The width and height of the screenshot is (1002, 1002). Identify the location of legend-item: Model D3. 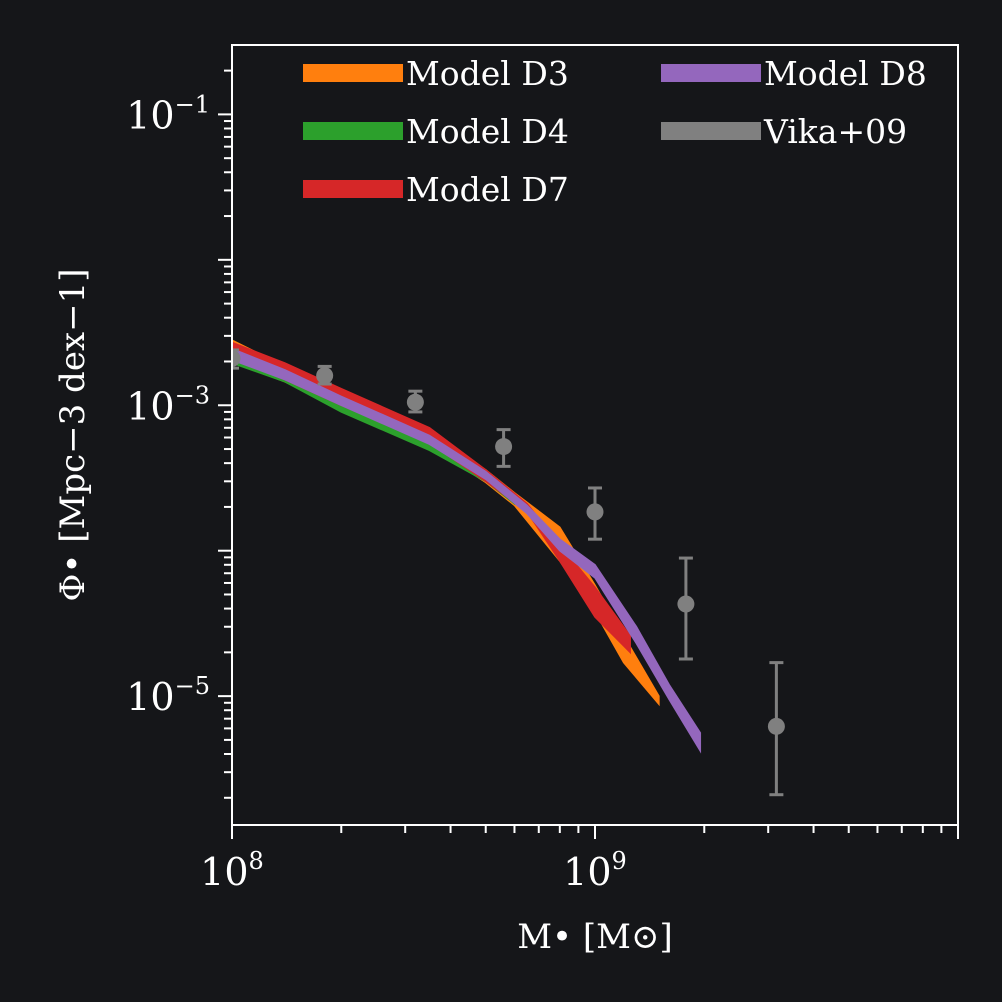
(436, 73).